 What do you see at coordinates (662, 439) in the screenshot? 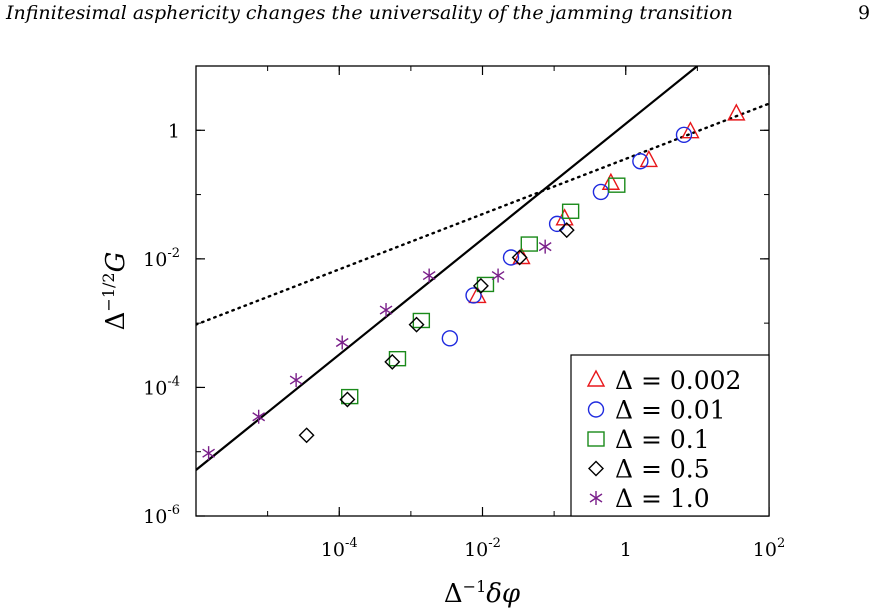
I see `legend-entry-label: Δ = 0.1` at bounding box center [662, 439].